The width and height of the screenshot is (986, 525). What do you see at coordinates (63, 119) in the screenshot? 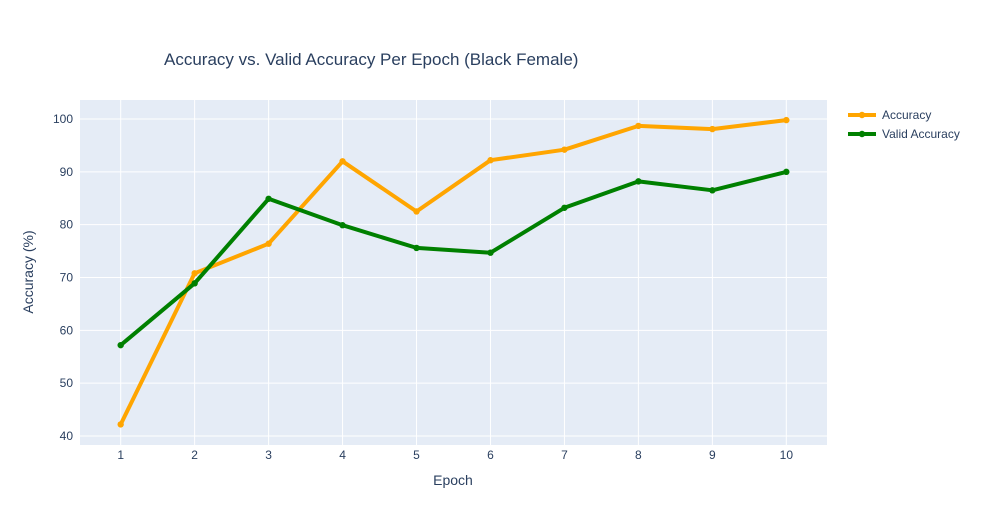
I see `y-tick-label: 100` at bounding box center [63, 119].